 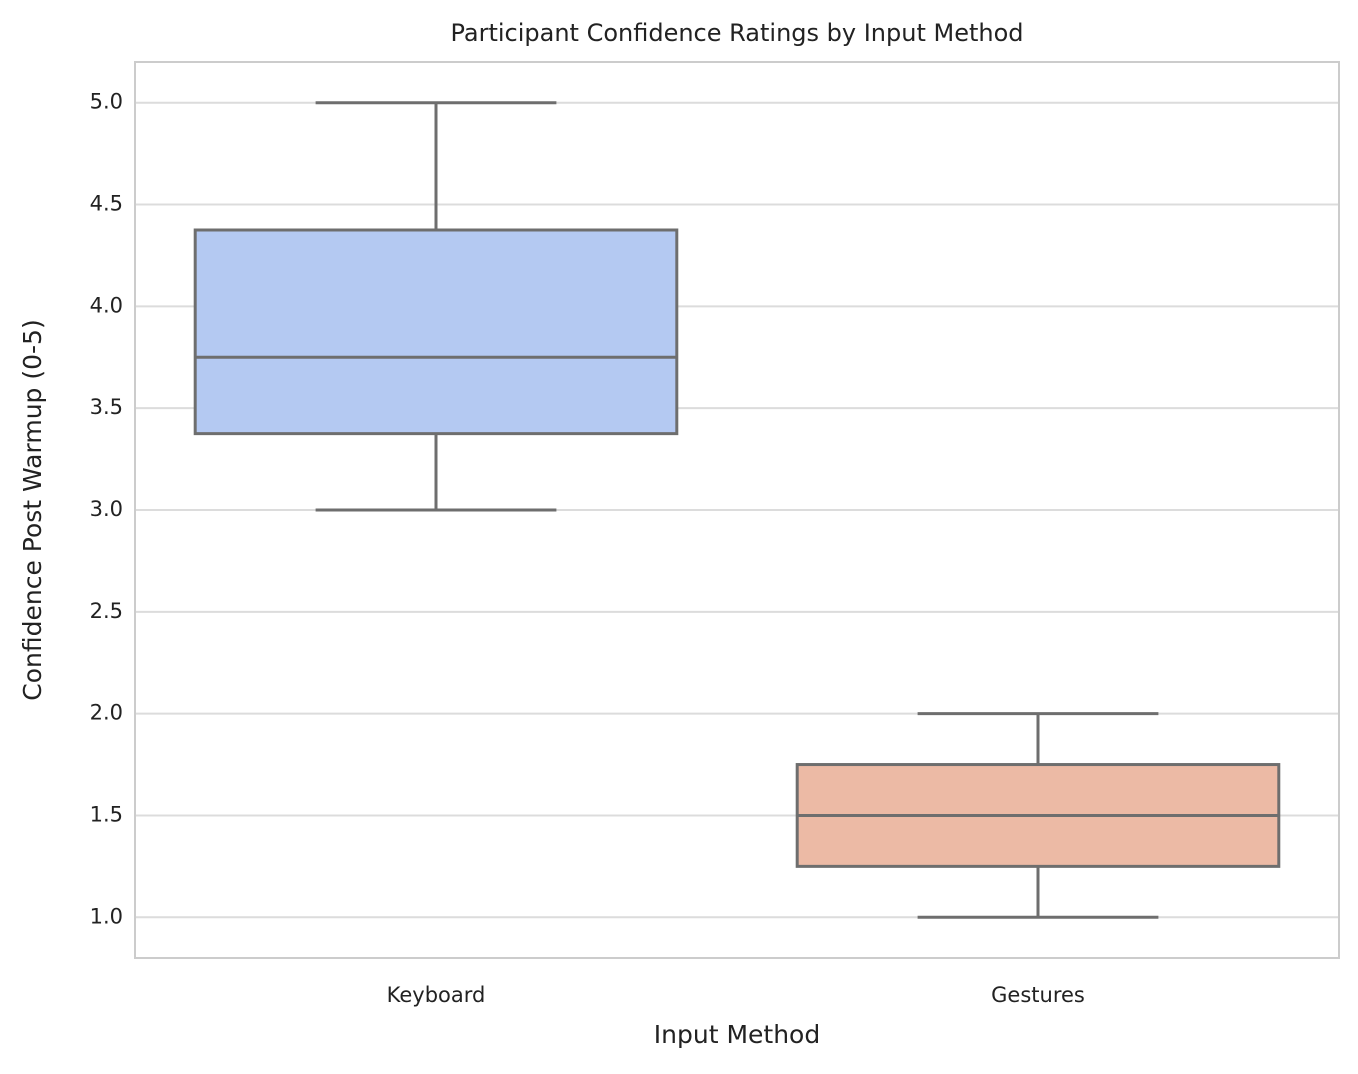 What do you see at coordinates (106, 916) in the screenshot?
I see `y-tick-label: 1.0` at bounding box center [106, 916].